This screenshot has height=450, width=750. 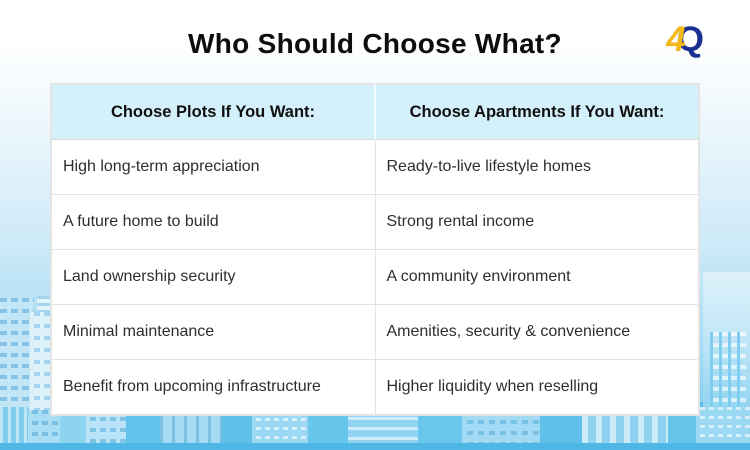 What do you see at coordinates (213, 167) in the screenshot?
I see `table-cell-plots: High long-term appreciation` at bounding box center [213, 167].